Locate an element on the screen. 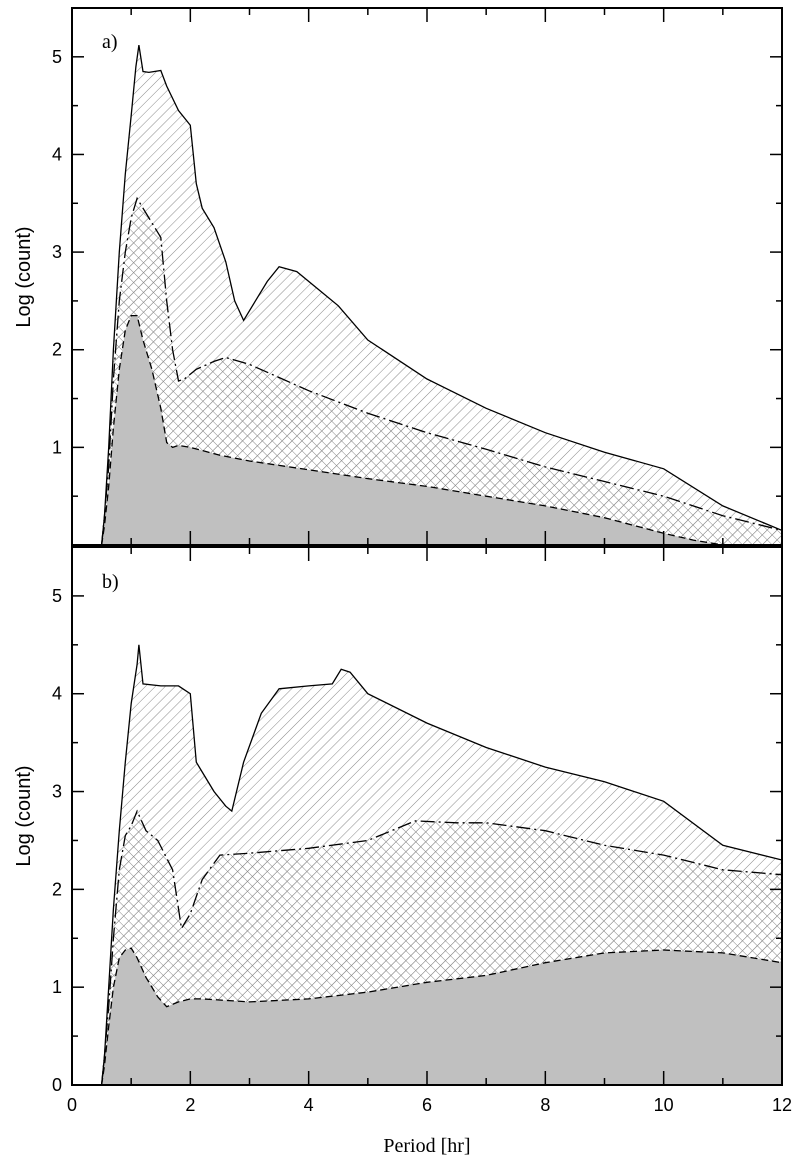 This screenshot has width=800, height=1171. panel-b-x-tick-label: 12 is located at coordinates (782, 1105).